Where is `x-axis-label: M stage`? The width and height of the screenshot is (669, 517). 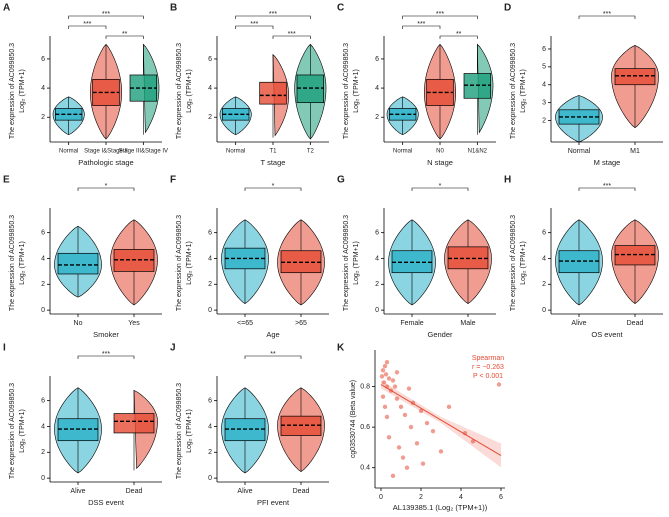
x-axis-label: M stage is located at coordinates (607, 162).